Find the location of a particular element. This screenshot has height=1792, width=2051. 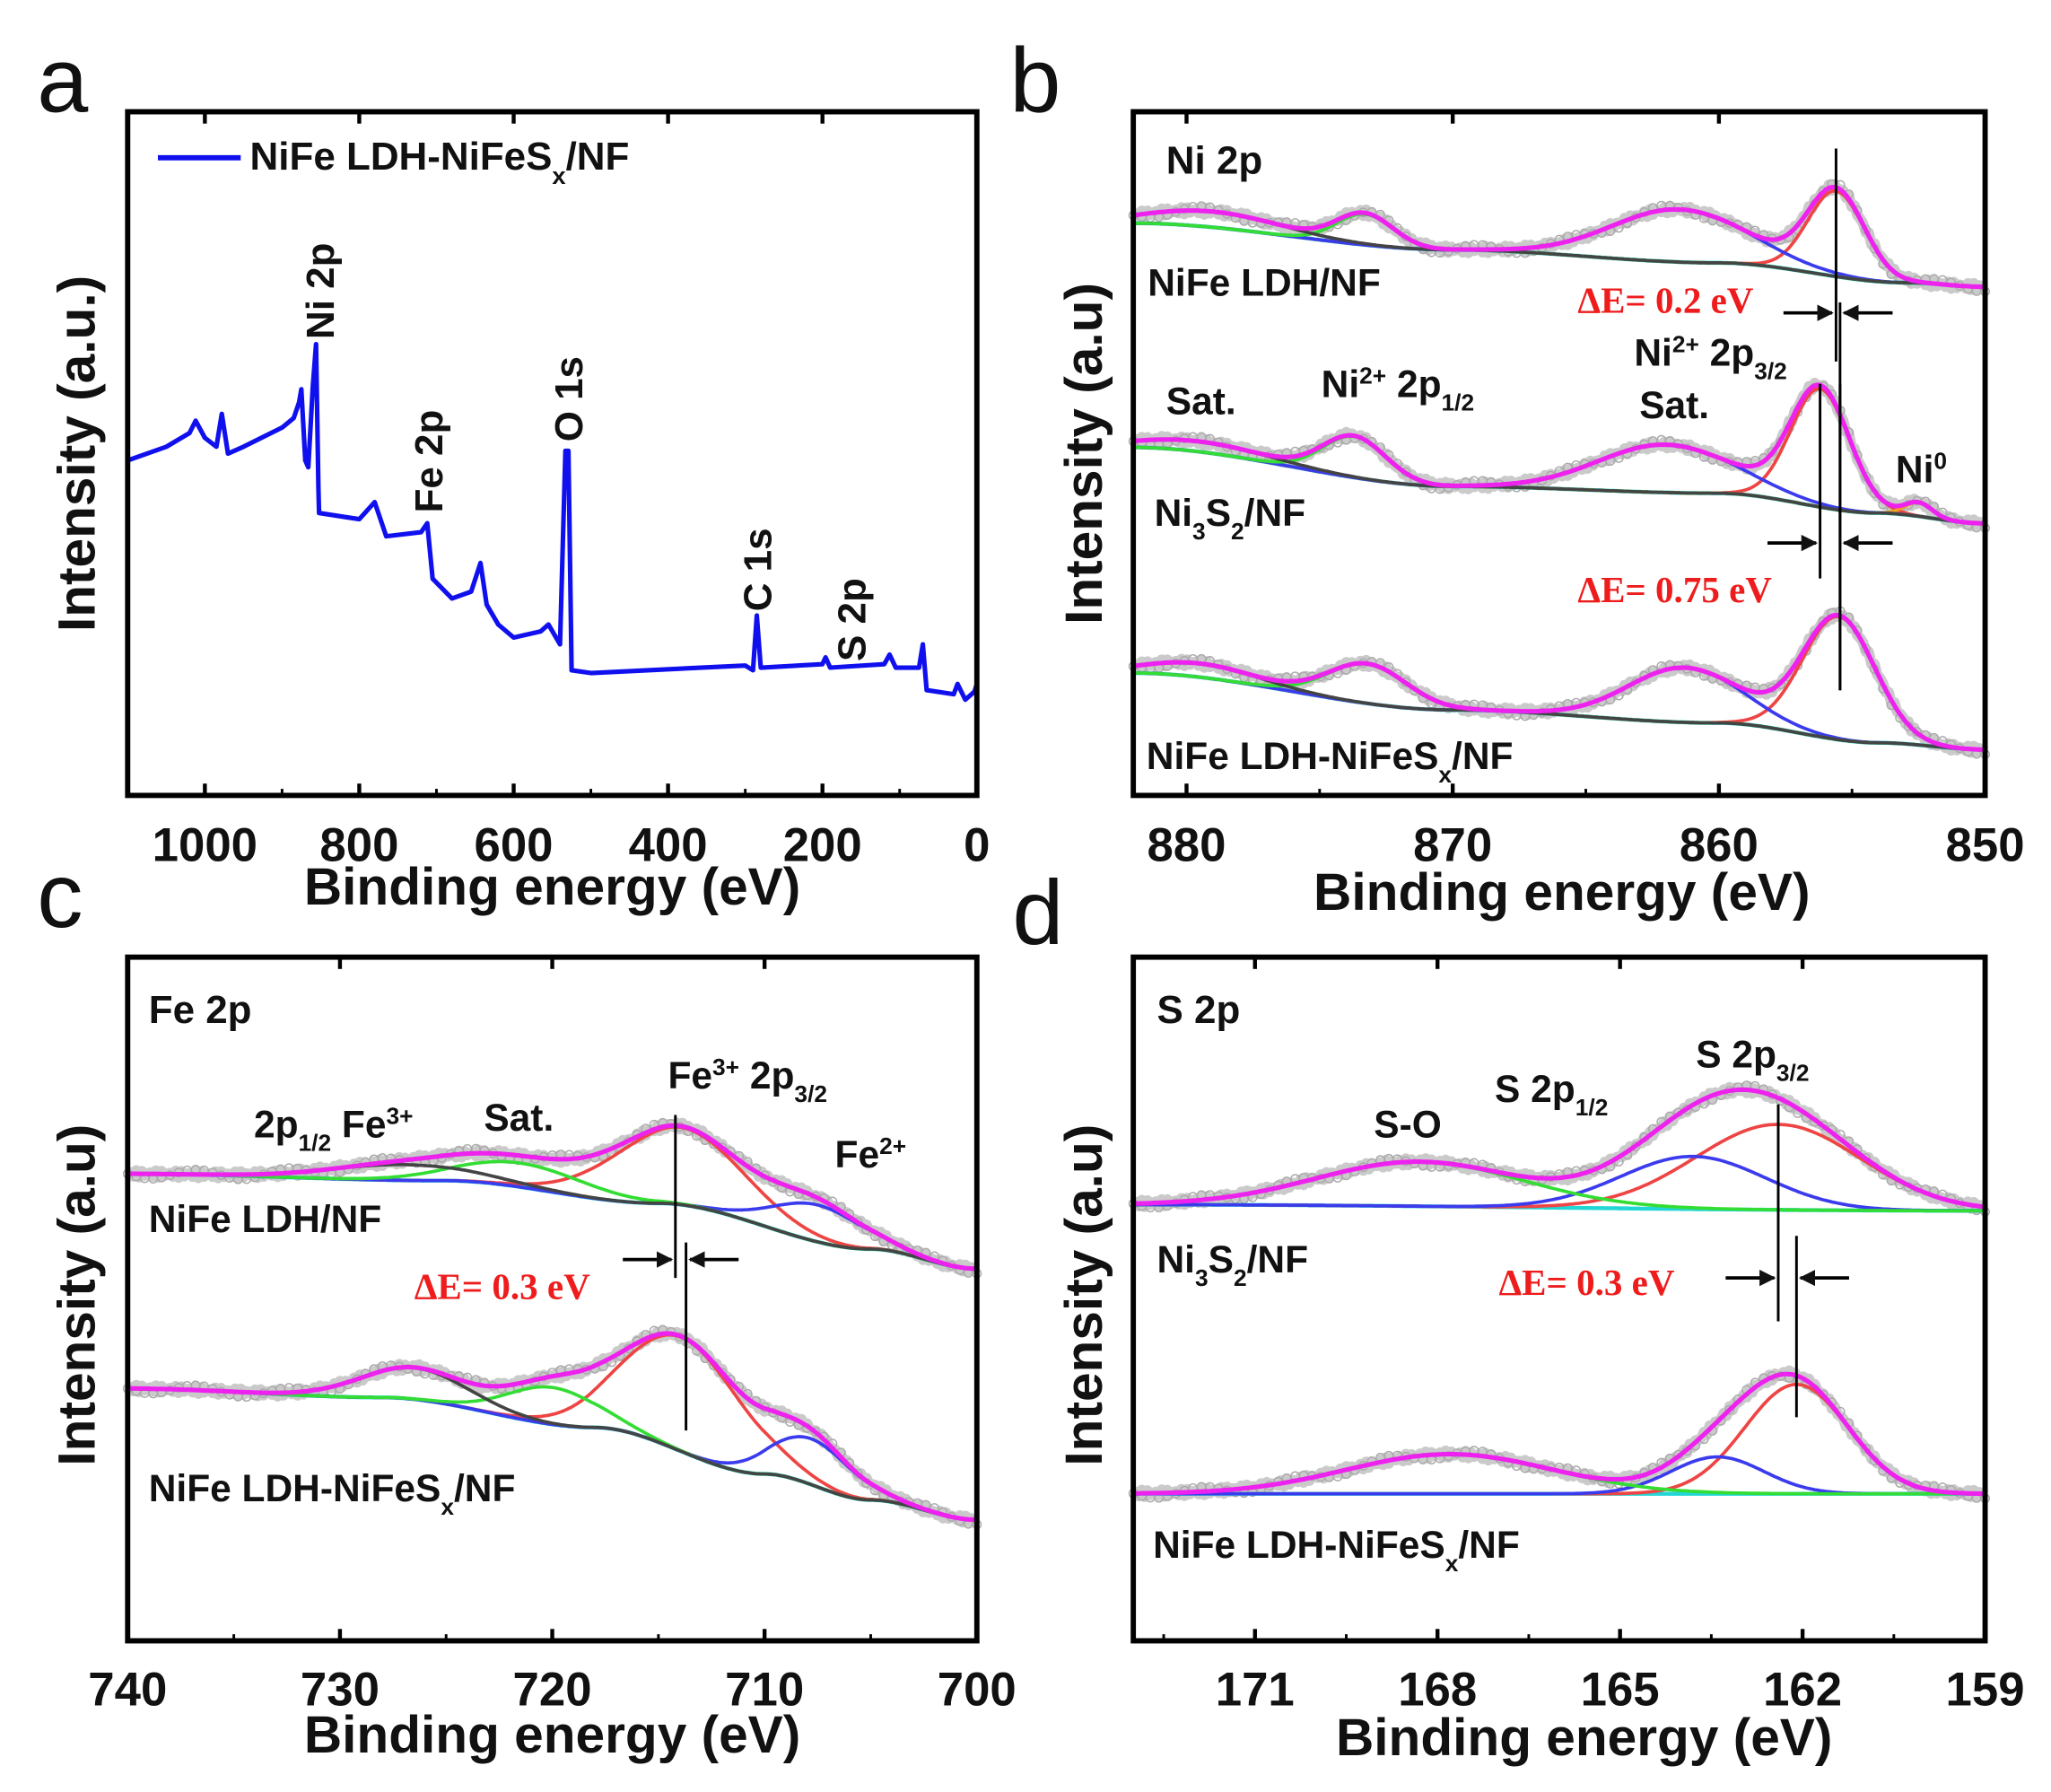

peak-label: C 1s is located at coordinates (759, 569).